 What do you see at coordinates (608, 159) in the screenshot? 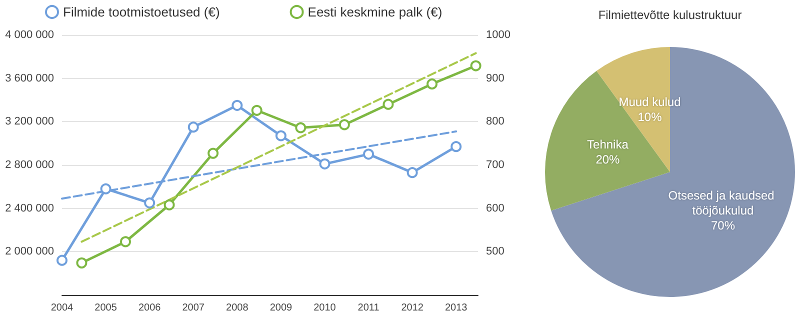
I see `data-label: 20%` at bounding box center [608, 159].